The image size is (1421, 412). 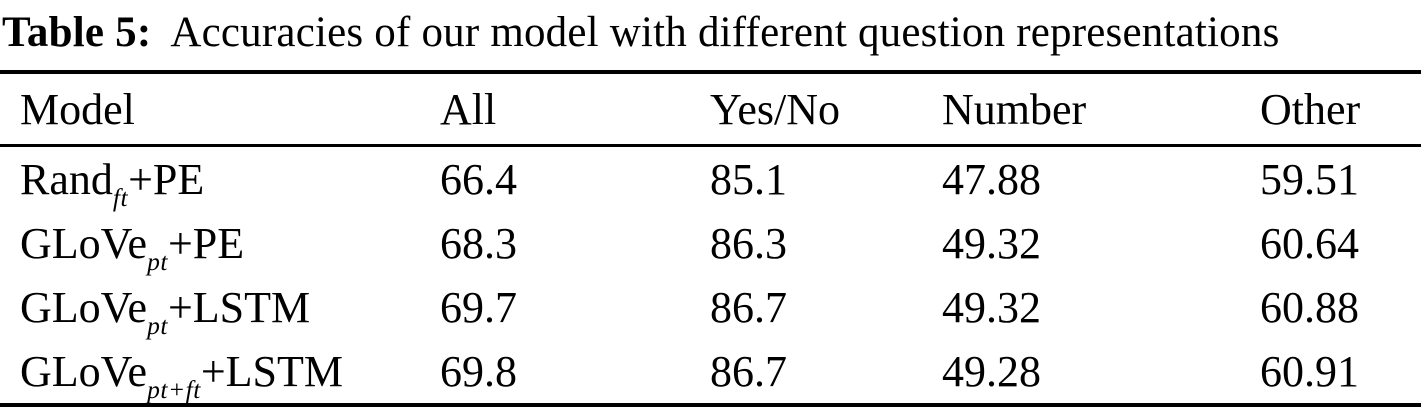 I want to click on model-name-cell: Randft+PE, so click(x=220, y=179).